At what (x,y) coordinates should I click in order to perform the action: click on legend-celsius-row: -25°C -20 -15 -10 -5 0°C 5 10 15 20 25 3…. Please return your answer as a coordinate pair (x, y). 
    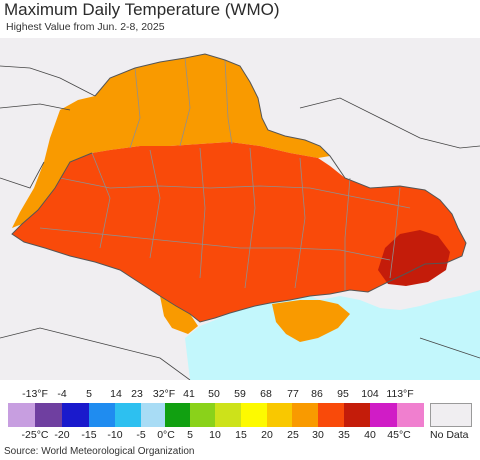
    Looking at the image, I should click on (240, 436).